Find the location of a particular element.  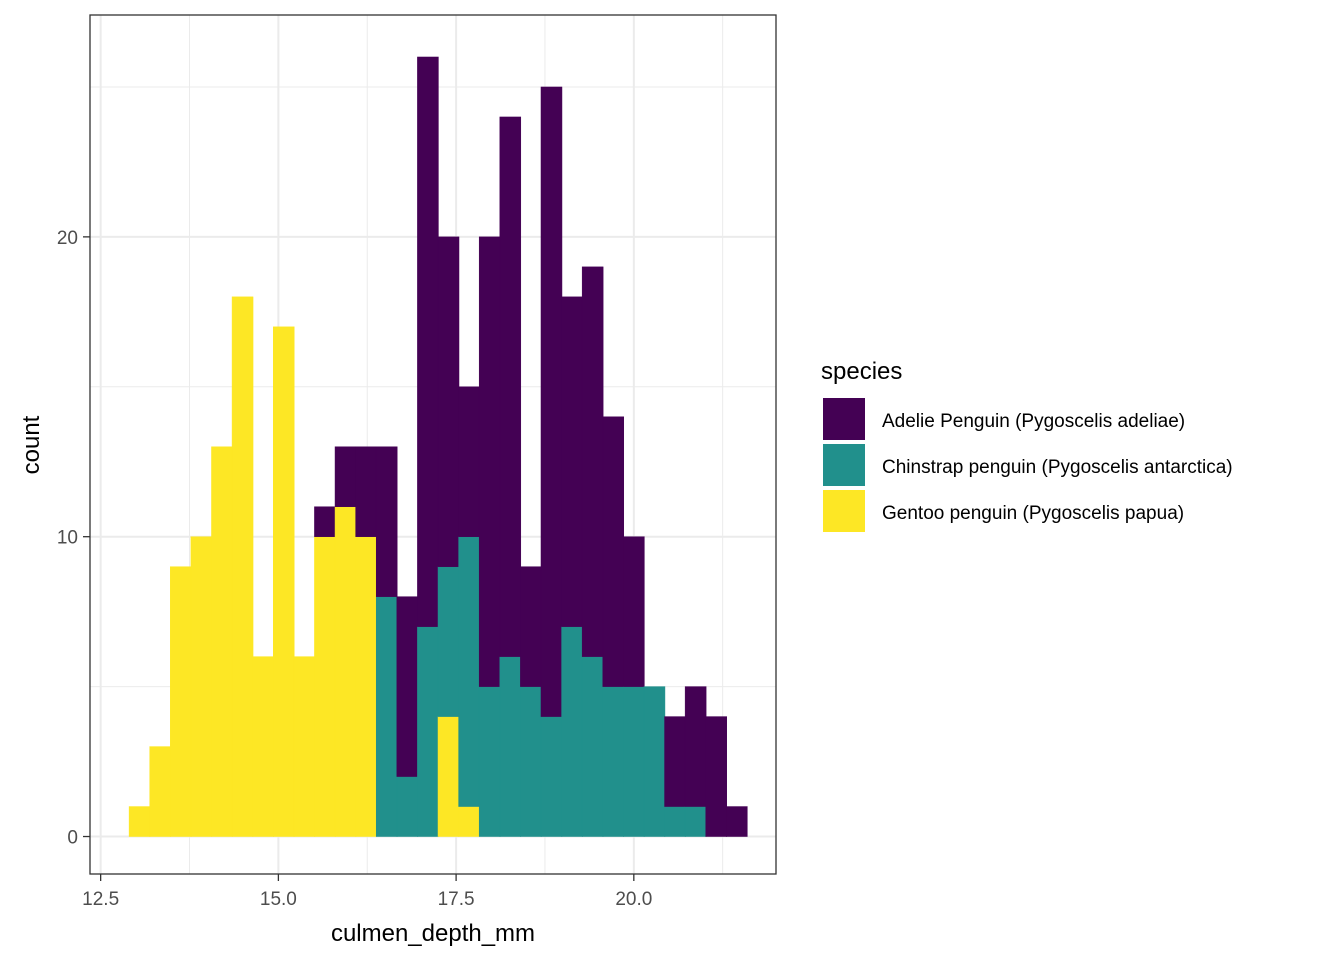

x-tick-label: 20.0 is located at coordinates (633, 899).